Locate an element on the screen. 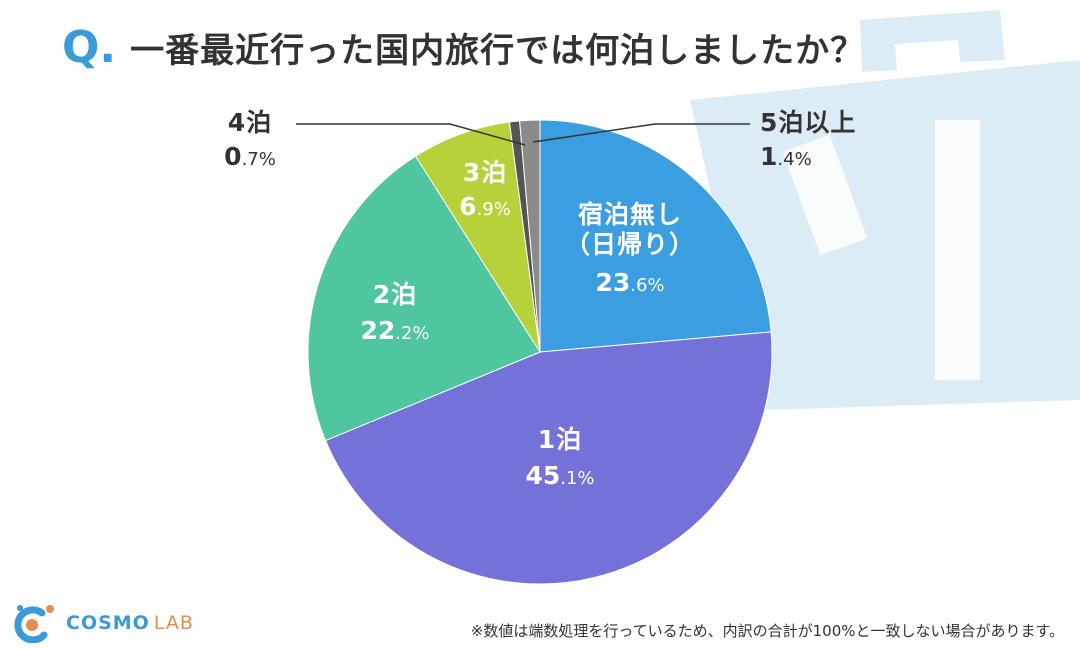 The image size is (1080, 650). slice-name-5-nights-plus: 5泊以上 is located at coordinates (808, 122).